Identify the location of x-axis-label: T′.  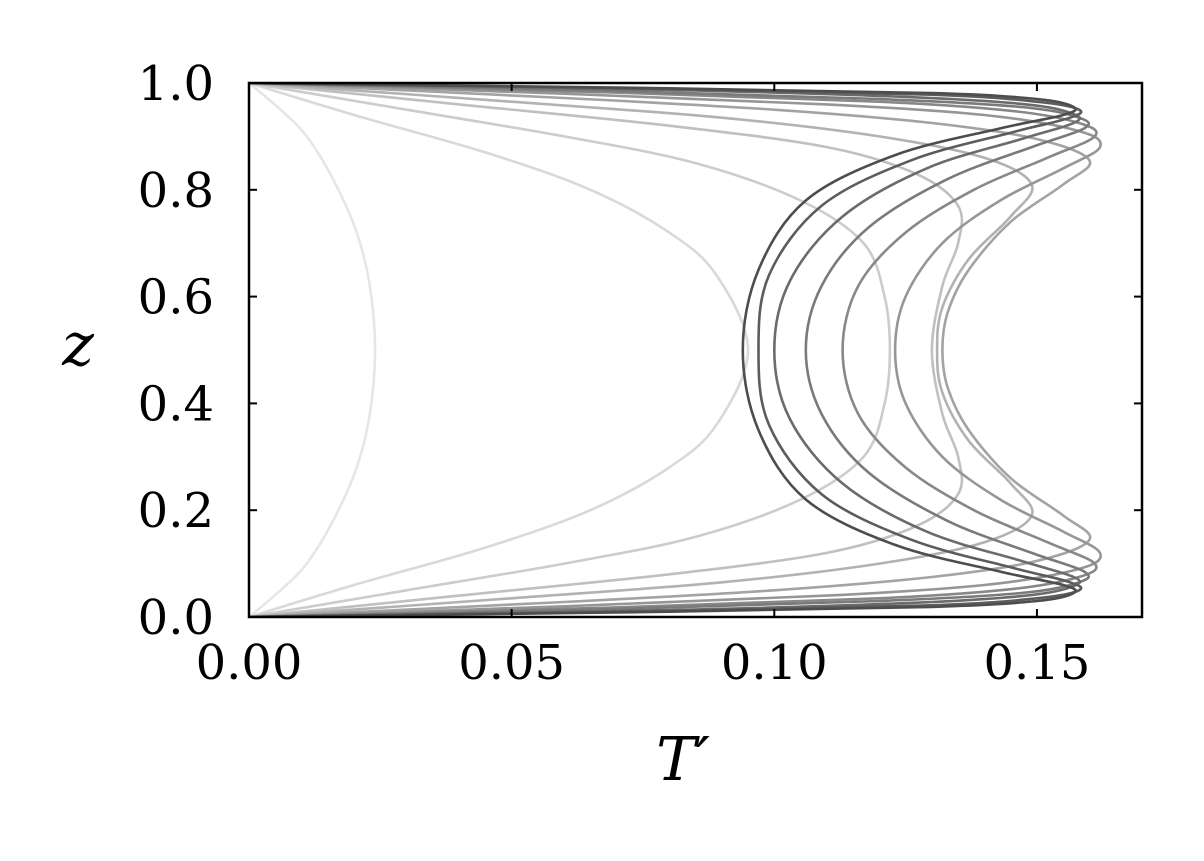
(683, 760).